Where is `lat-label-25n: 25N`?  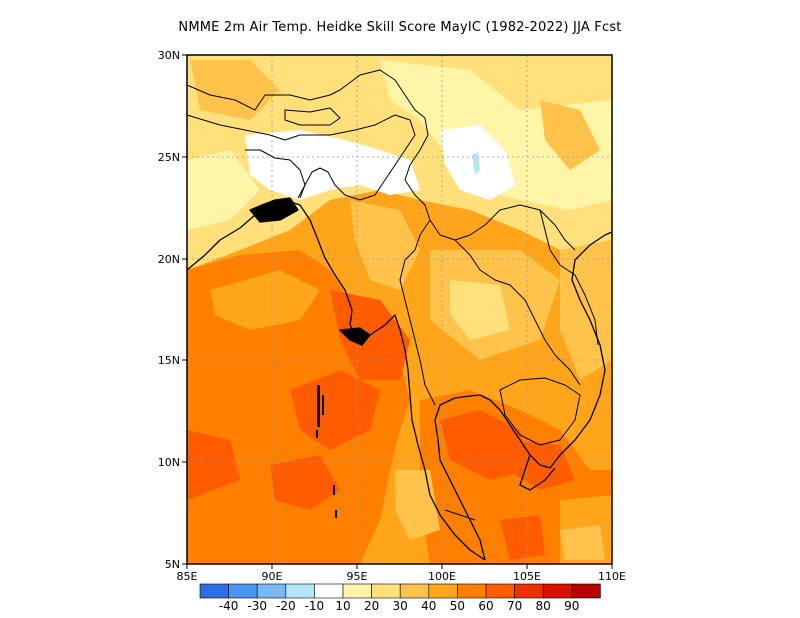 lat-label-25n: 25N is located at coordinates (169, 157).